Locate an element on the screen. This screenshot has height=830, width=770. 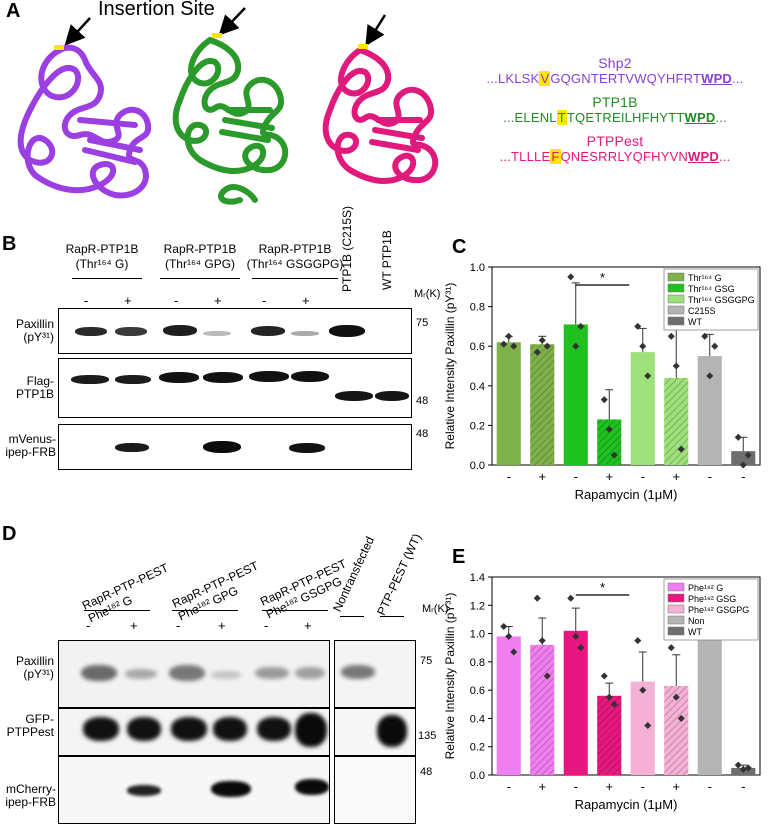
ptp1b-structure is located at coordinates (230, 121).